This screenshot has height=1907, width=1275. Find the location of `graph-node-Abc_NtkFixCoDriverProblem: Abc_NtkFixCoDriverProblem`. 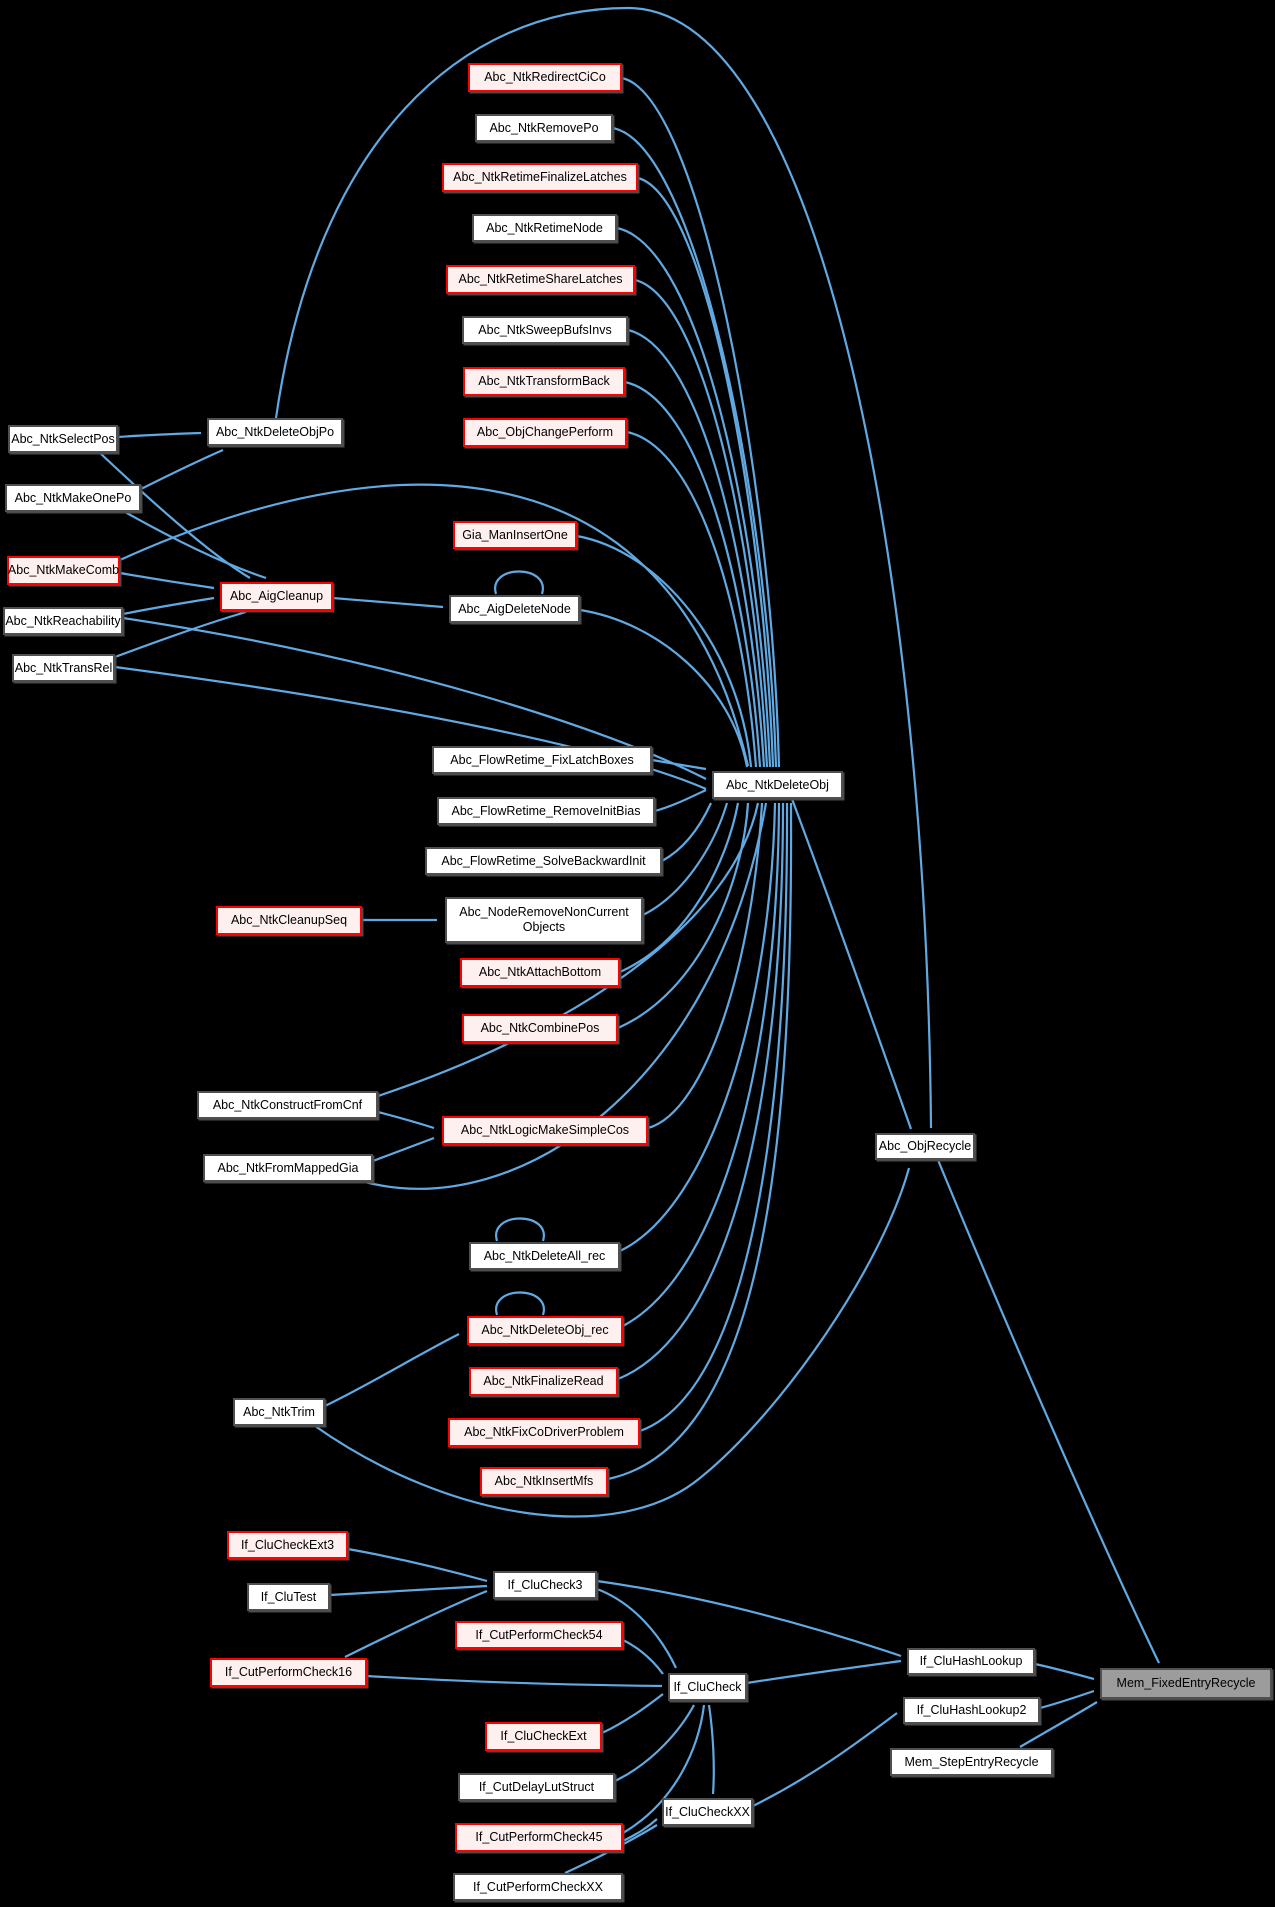

graph-node-Abc_NtkFixCoDriverProblem: Abc_NtkFixCoDriverProblem is located at coordinates (544, 1432).